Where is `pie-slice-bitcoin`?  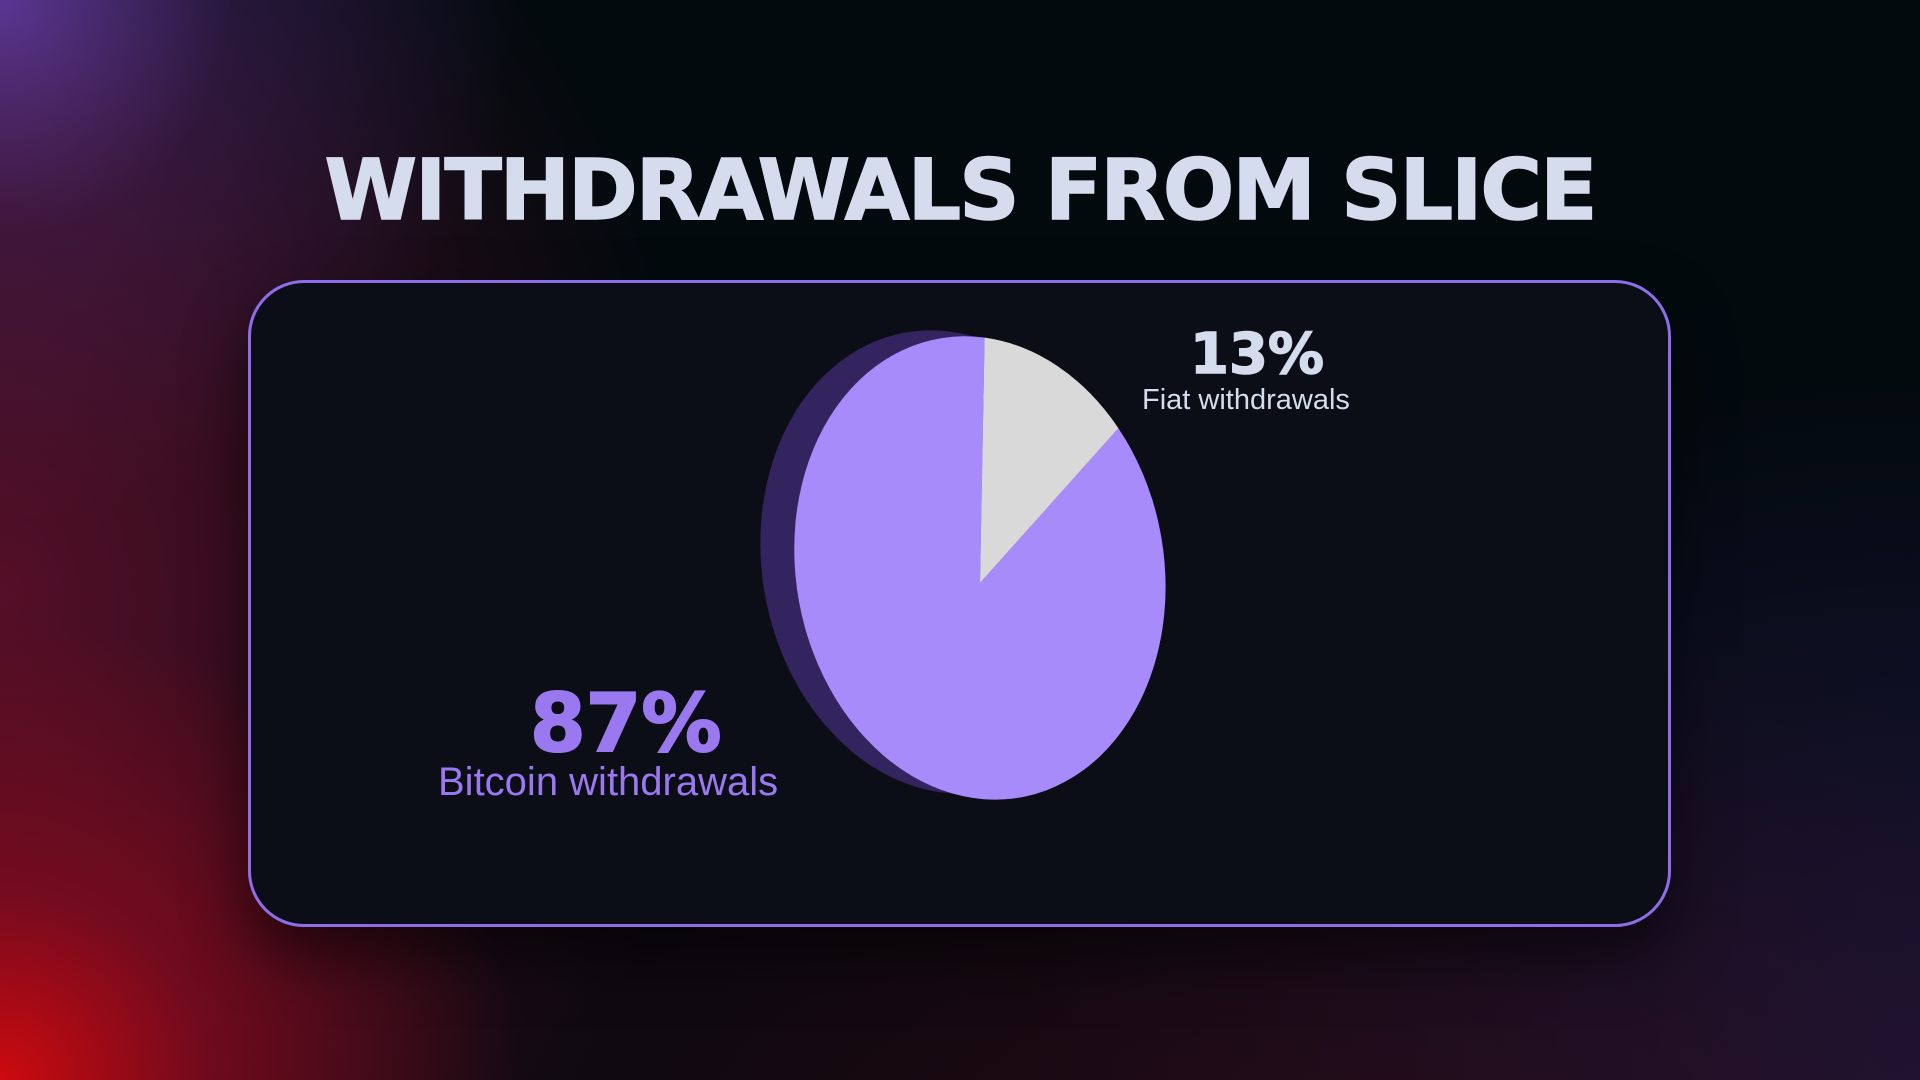
pie-slice-bitcoin is located at coordinates (980, 568).